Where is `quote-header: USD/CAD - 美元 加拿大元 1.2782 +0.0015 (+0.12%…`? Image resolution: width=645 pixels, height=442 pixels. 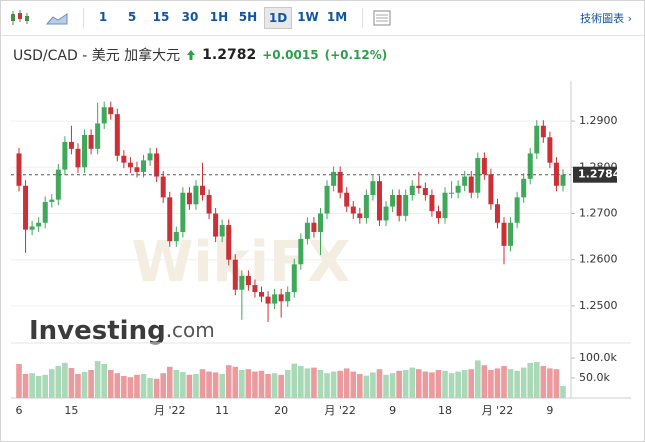
quote-header: USD/CAD - 美元 加拿大元 1.2782 +0.0015 (+0.12%… is located at coordinates (200, 55).